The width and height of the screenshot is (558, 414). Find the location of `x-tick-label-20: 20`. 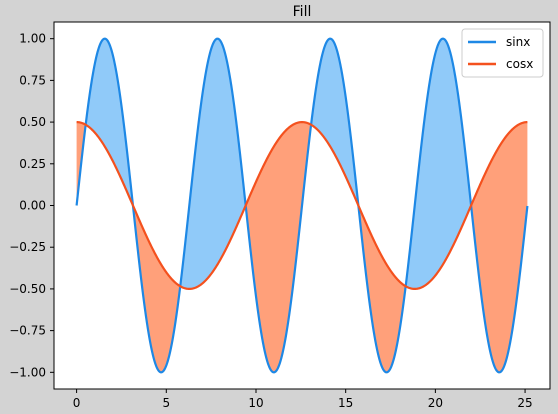

x-tick-label-20: 20 is located at coordinates (435, 403).